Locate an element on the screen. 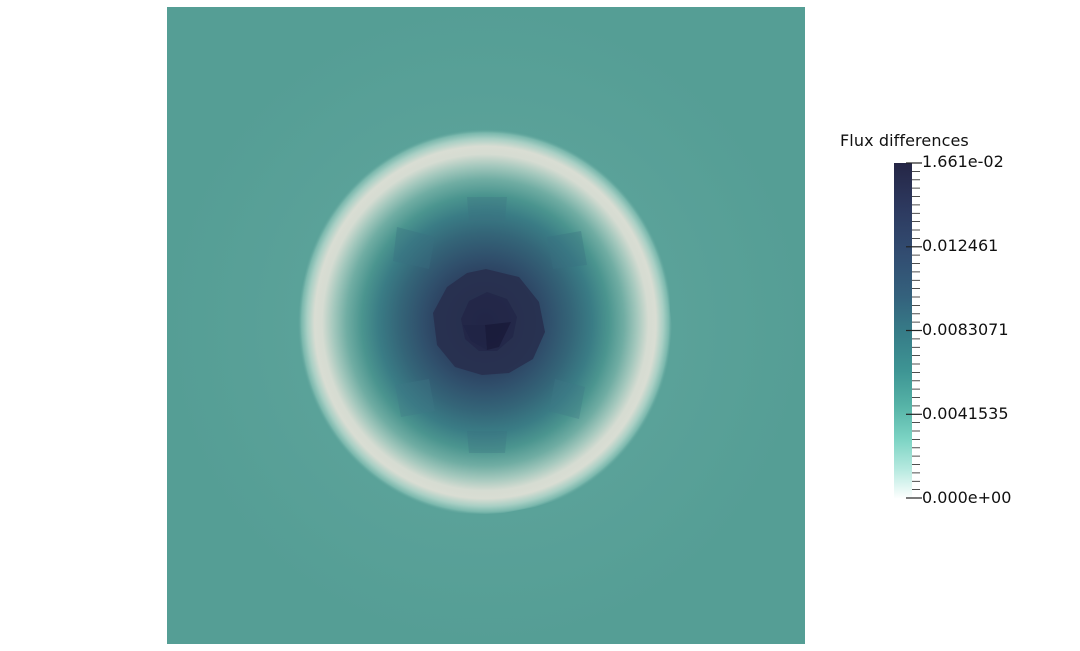 The image size is (1080, 651). colorbar-max-label: 1.661e-02 is located at coordinates (963, 161).